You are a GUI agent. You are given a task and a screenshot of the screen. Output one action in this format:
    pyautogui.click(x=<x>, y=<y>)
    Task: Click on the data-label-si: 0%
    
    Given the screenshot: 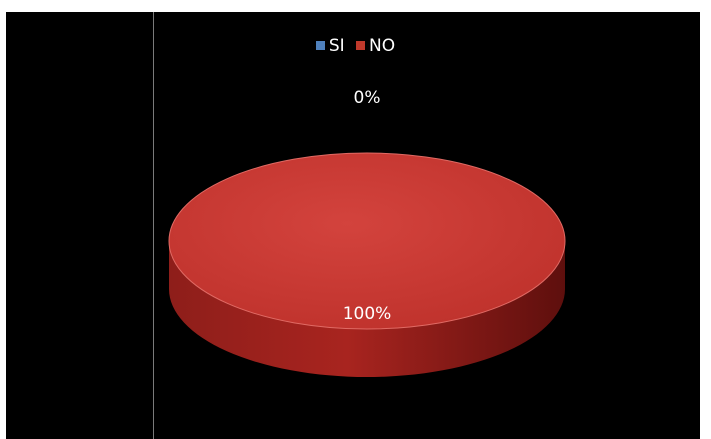 What is the action you would take?
    pyautogui.click(x=367, y=98)
    